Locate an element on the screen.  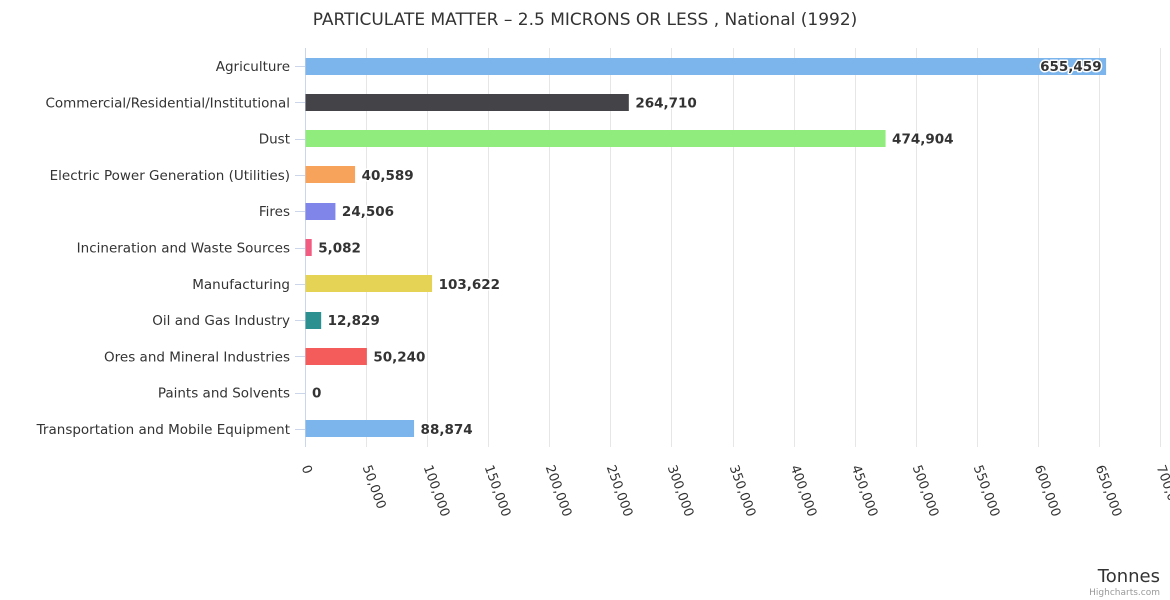
data-label: 40,589 is located at coordinates (388, 176).